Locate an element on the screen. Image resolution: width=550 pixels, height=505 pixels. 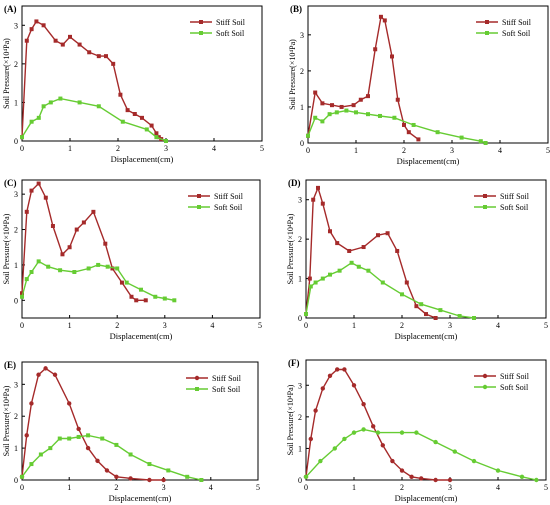
y-tick-label: 3 is located at coordinates (300, 385).